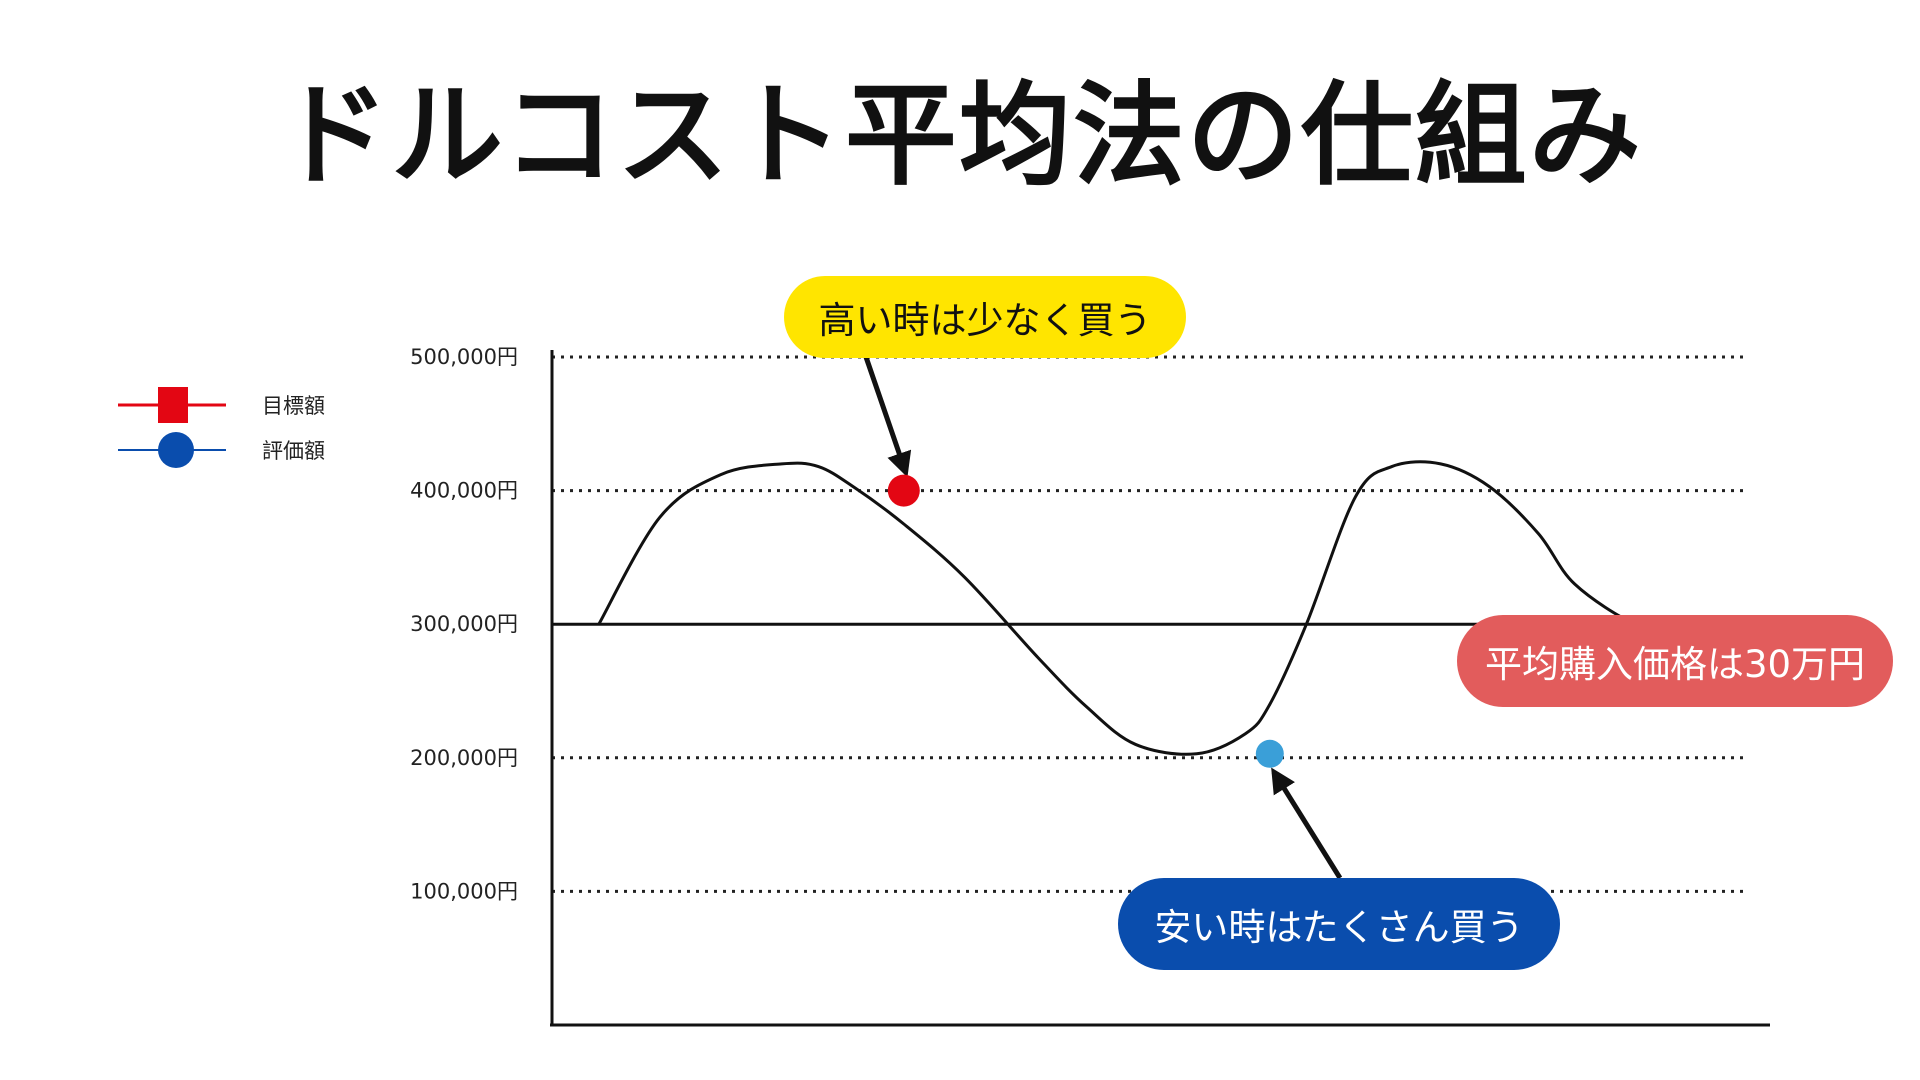 Image resolution: width=1920 pixels, height=1080 pixels. I want to click on high-price-point, so click(903, 490).